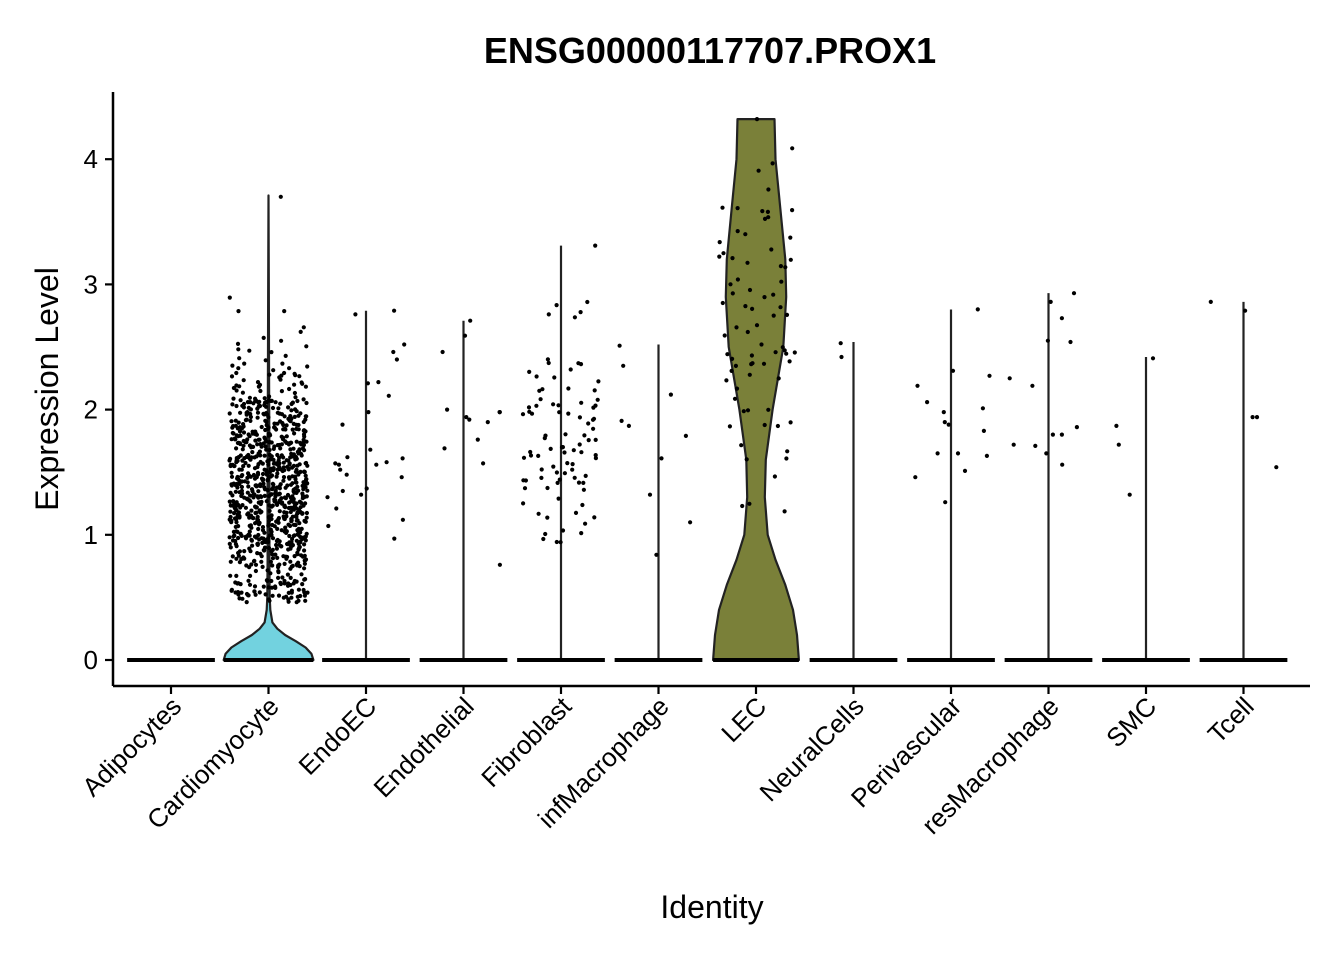  Describe the element at coordinates (91, 660) in the screenshot. I see `y-tick-label: 0` at that location.